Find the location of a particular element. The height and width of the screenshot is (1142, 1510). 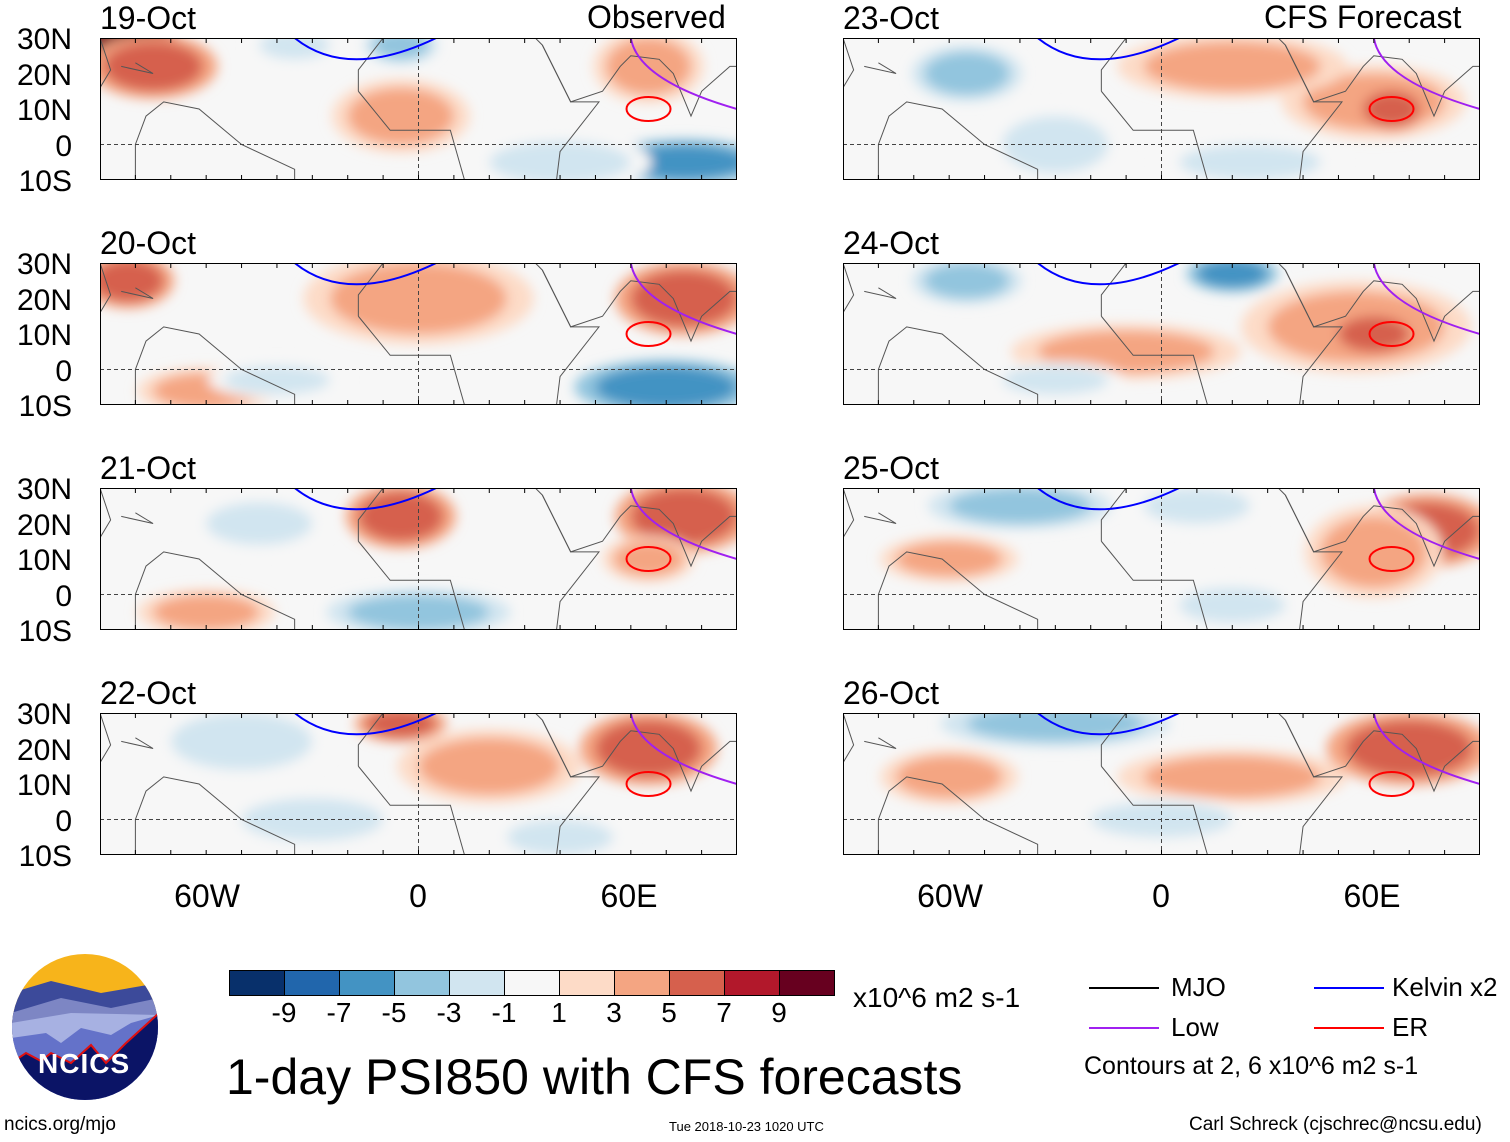

legend-er: ER is located at coordinates (1410, 1027).